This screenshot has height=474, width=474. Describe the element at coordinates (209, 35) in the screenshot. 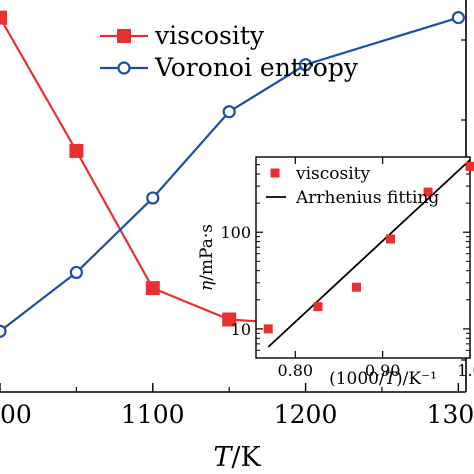

I see `legend-label-viscosity: viscosity` at that location.